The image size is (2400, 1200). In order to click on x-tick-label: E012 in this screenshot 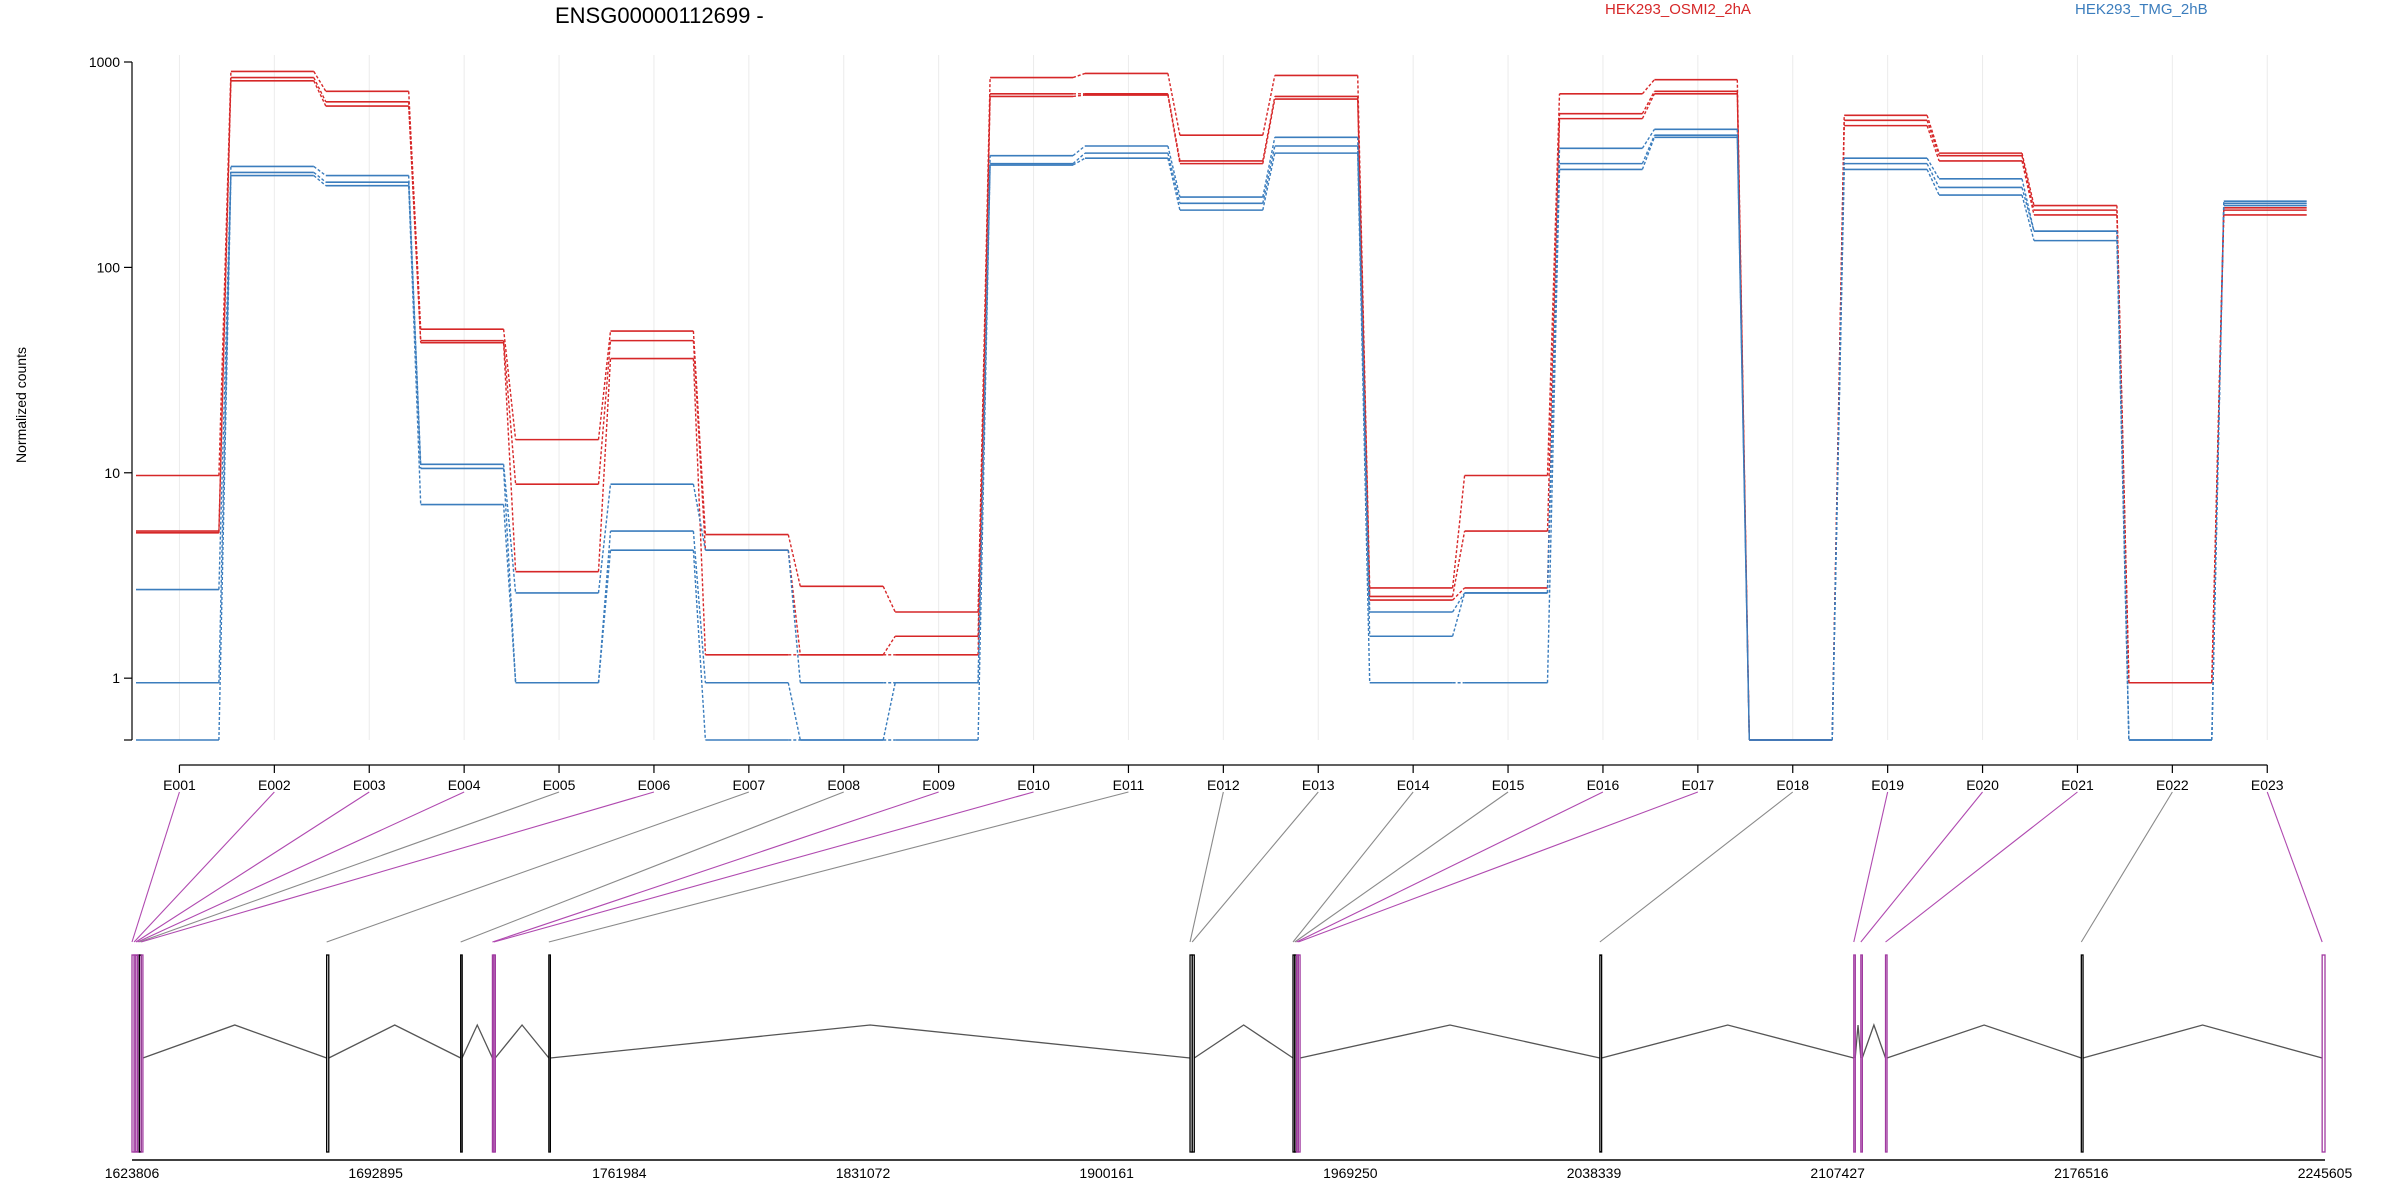, I will do `click(1223, 785)`.